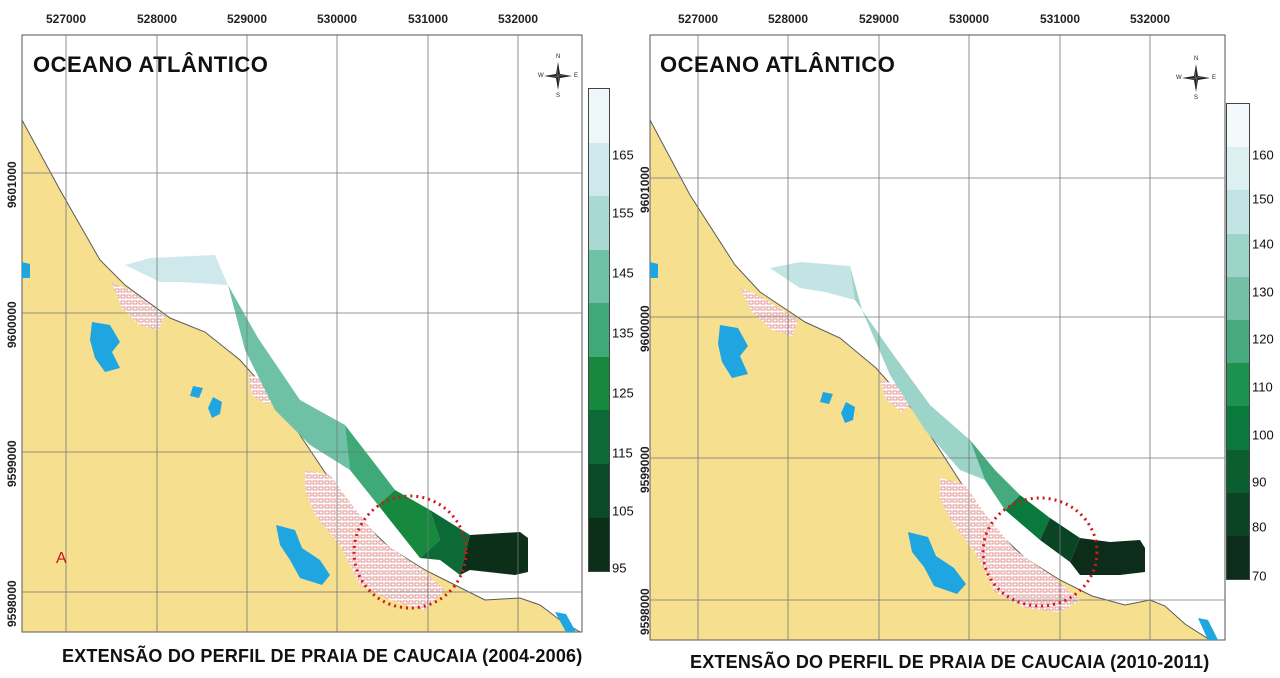 The height and width of the screenshot is (678, 1280). What do you see at coordinates (619, 568) in the screenshot?
I see `legend-tick: 95` at bounding box center [619, 568].